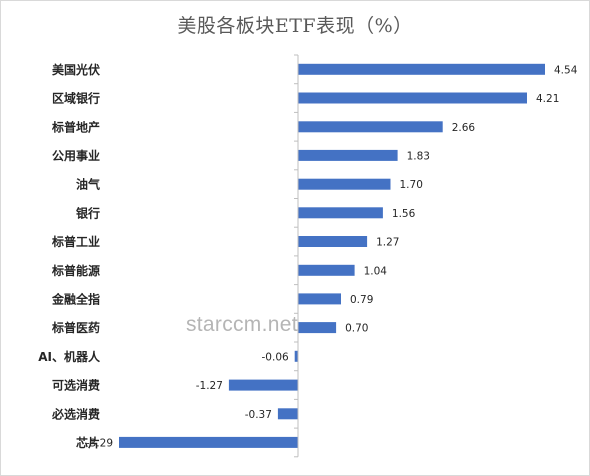 Image resolution: width=590 pixels, height=476 pixels. Describe the element at coordinates (547, 99) in the screenshot. I see `value-label: 4.21` at that location.